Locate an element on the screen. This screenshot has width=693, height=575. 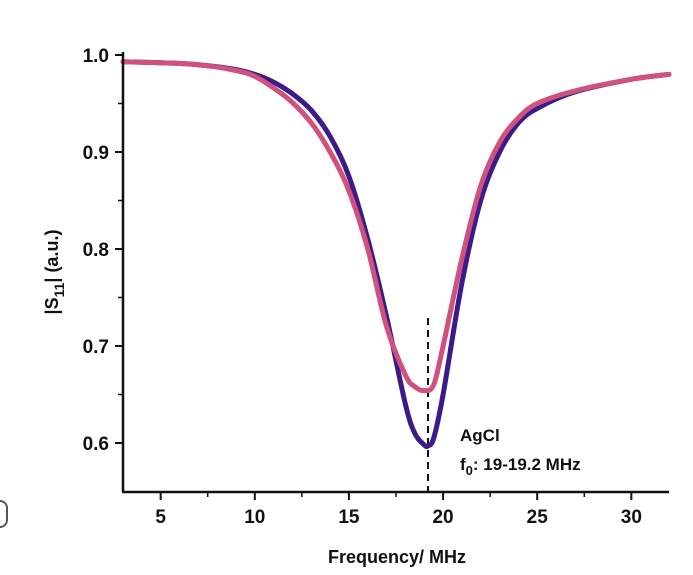
x-tick-label-1: 10 is located at coordinates (254, 517).